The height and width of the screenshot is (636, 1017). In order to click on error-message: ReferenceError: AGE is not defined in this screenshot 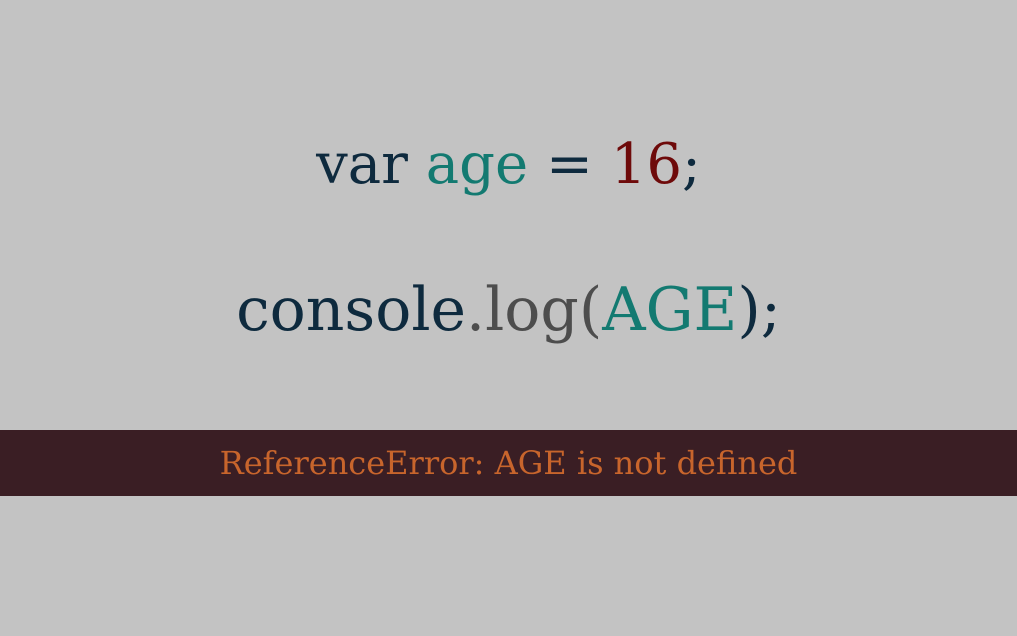, I will do `click(508, 463)`.